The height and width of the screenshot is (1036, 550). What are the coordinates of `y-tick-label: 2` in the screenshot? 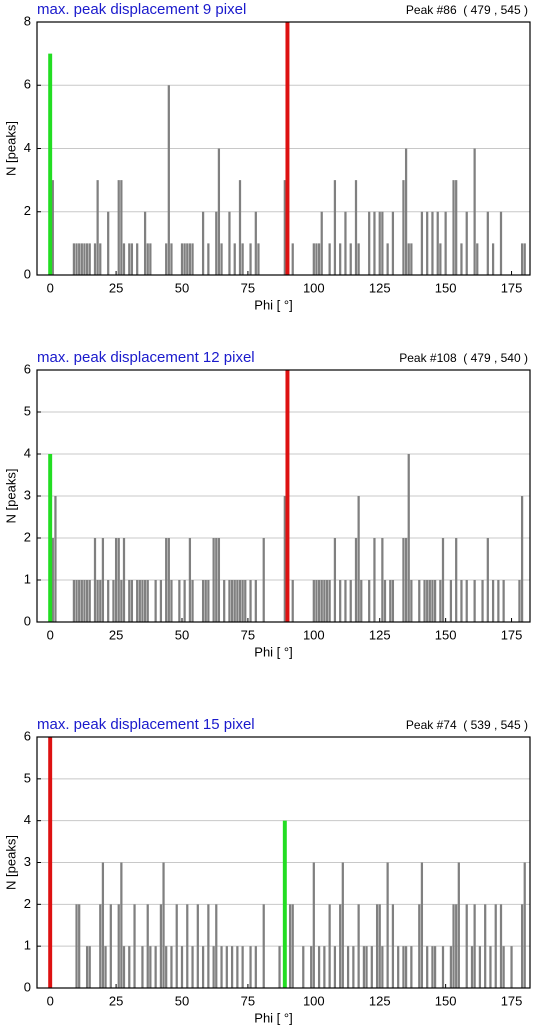 It's located at (27, 210).